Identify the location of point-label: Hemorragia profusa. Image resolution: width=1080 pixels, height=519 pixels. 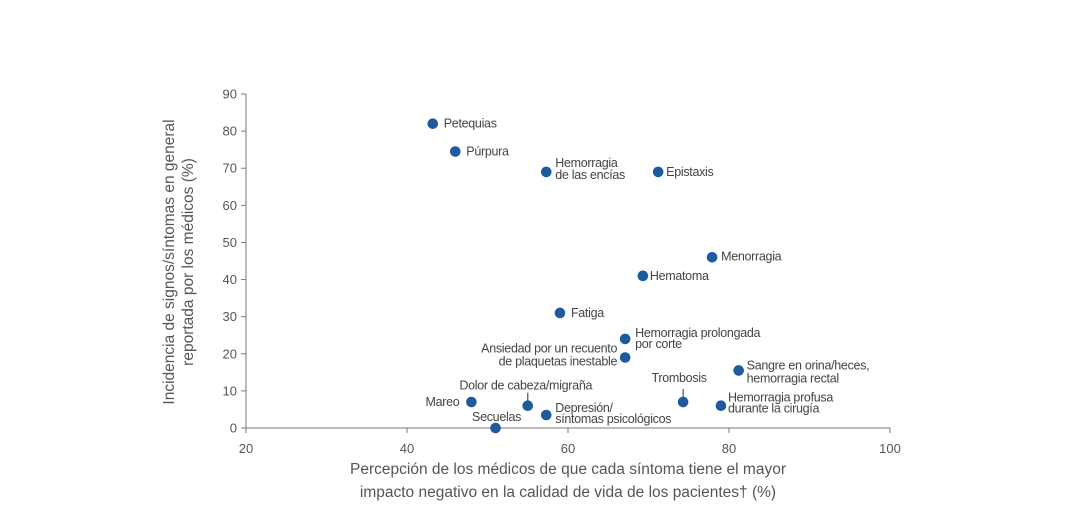
(780, 398).